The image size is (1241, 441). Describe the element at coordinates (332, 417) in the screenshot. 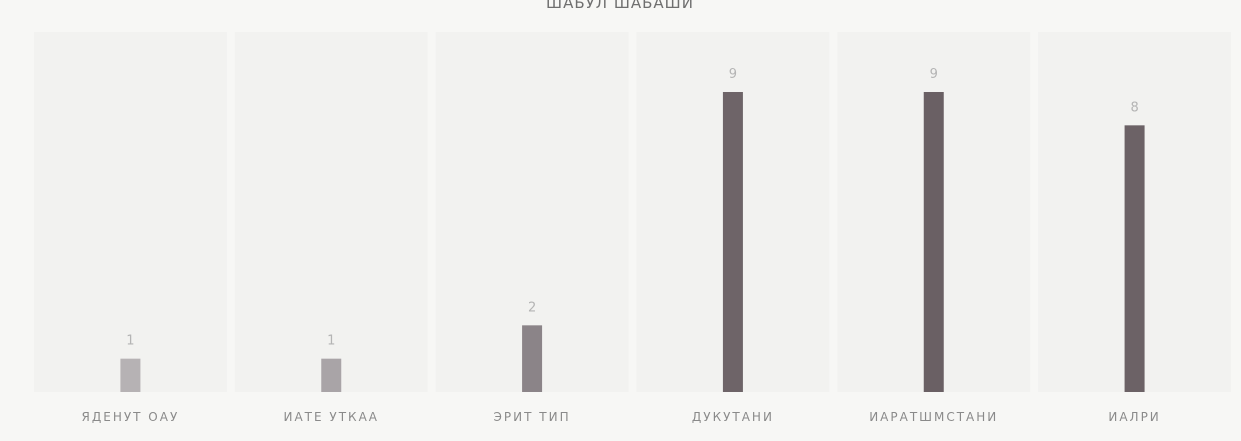

I see `x-tick-label-2: ИАТЕ УТКАА` at that location.